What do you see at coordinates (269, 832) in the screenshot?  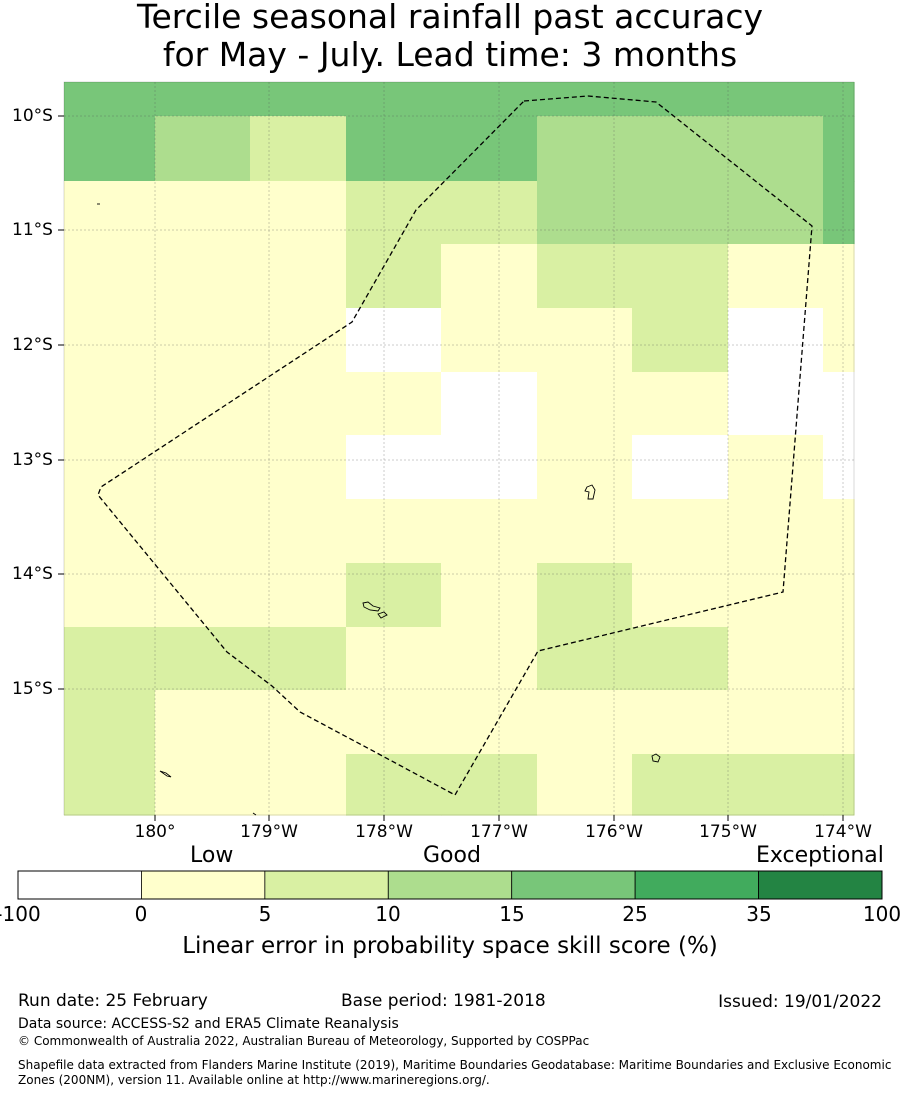 I see `lon-label-179w: 179°W` at bounding box center [269, 832].